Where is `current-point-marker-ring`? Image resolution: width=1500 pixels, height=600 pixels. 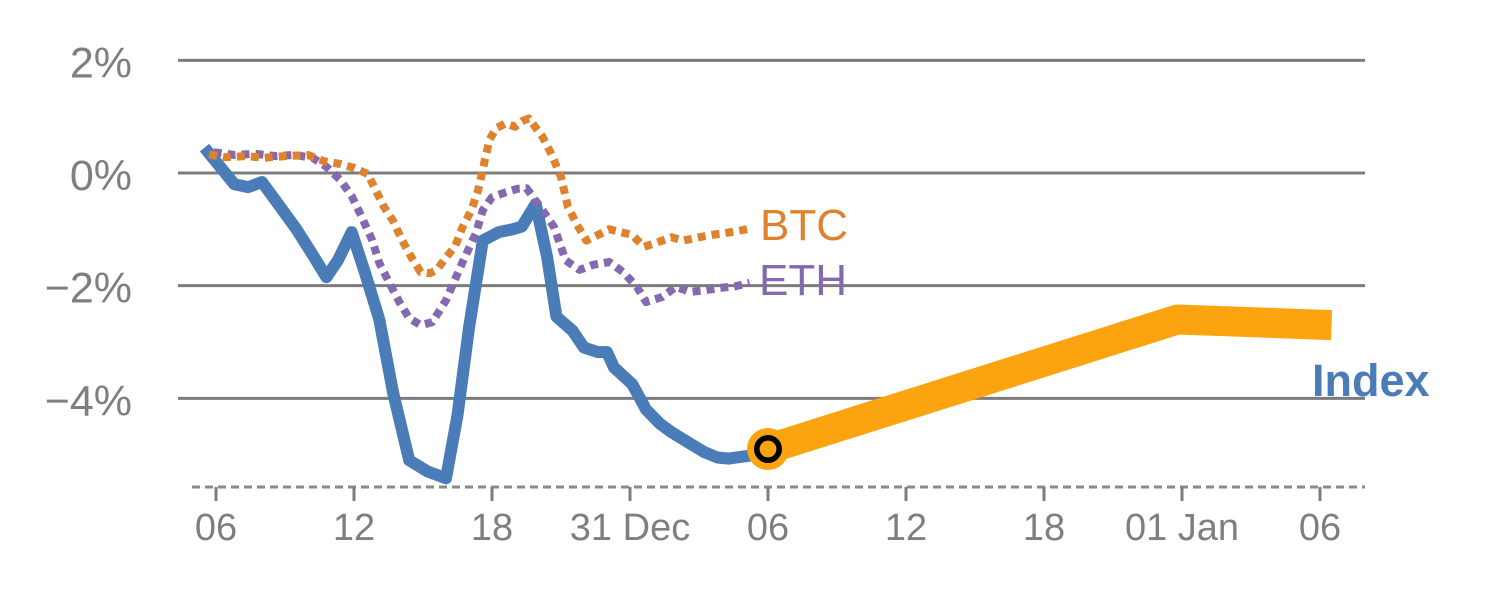
current-point-marker-ring is located at coordinates (767, 449).